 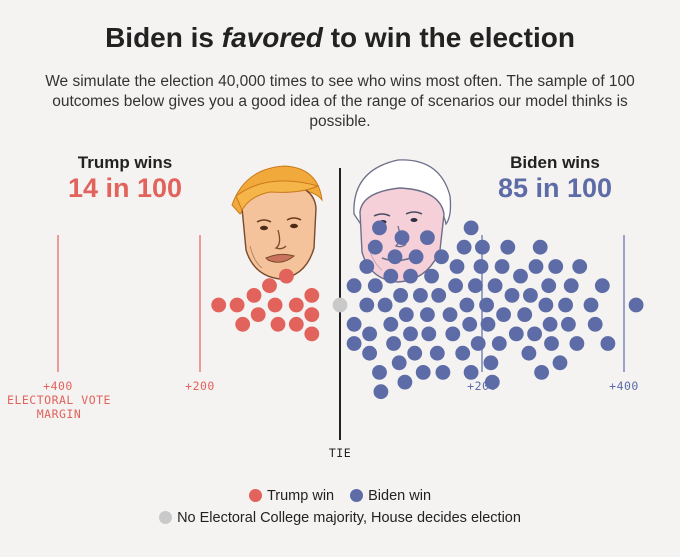 What do you see at coordinates (482, 386) in the screenshot?
I see `axis-label-biden-200: +200` at bounding box center [482, 386].